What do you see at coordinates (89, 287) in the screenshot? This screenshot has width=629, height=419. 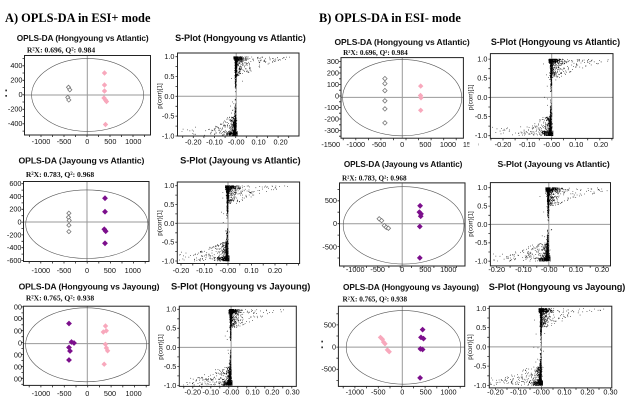 I see `svg-text: OPLS-DA (Hongyoung vs Jayoung)` at bounding box center [89, 287].